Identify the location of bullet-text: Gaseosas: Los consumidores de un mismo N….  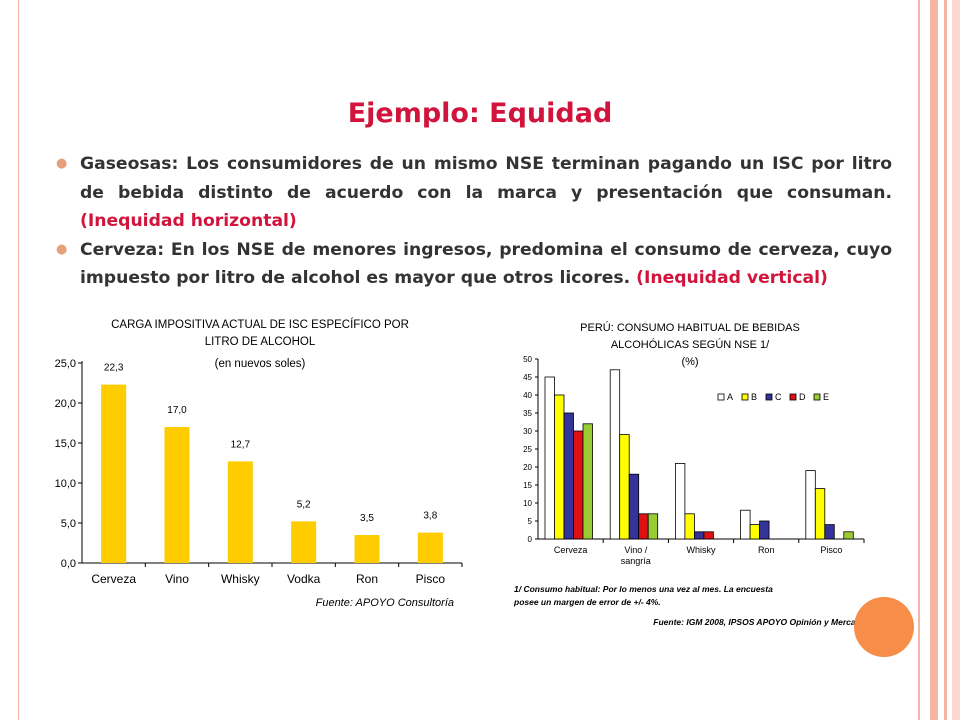
(486, 178).